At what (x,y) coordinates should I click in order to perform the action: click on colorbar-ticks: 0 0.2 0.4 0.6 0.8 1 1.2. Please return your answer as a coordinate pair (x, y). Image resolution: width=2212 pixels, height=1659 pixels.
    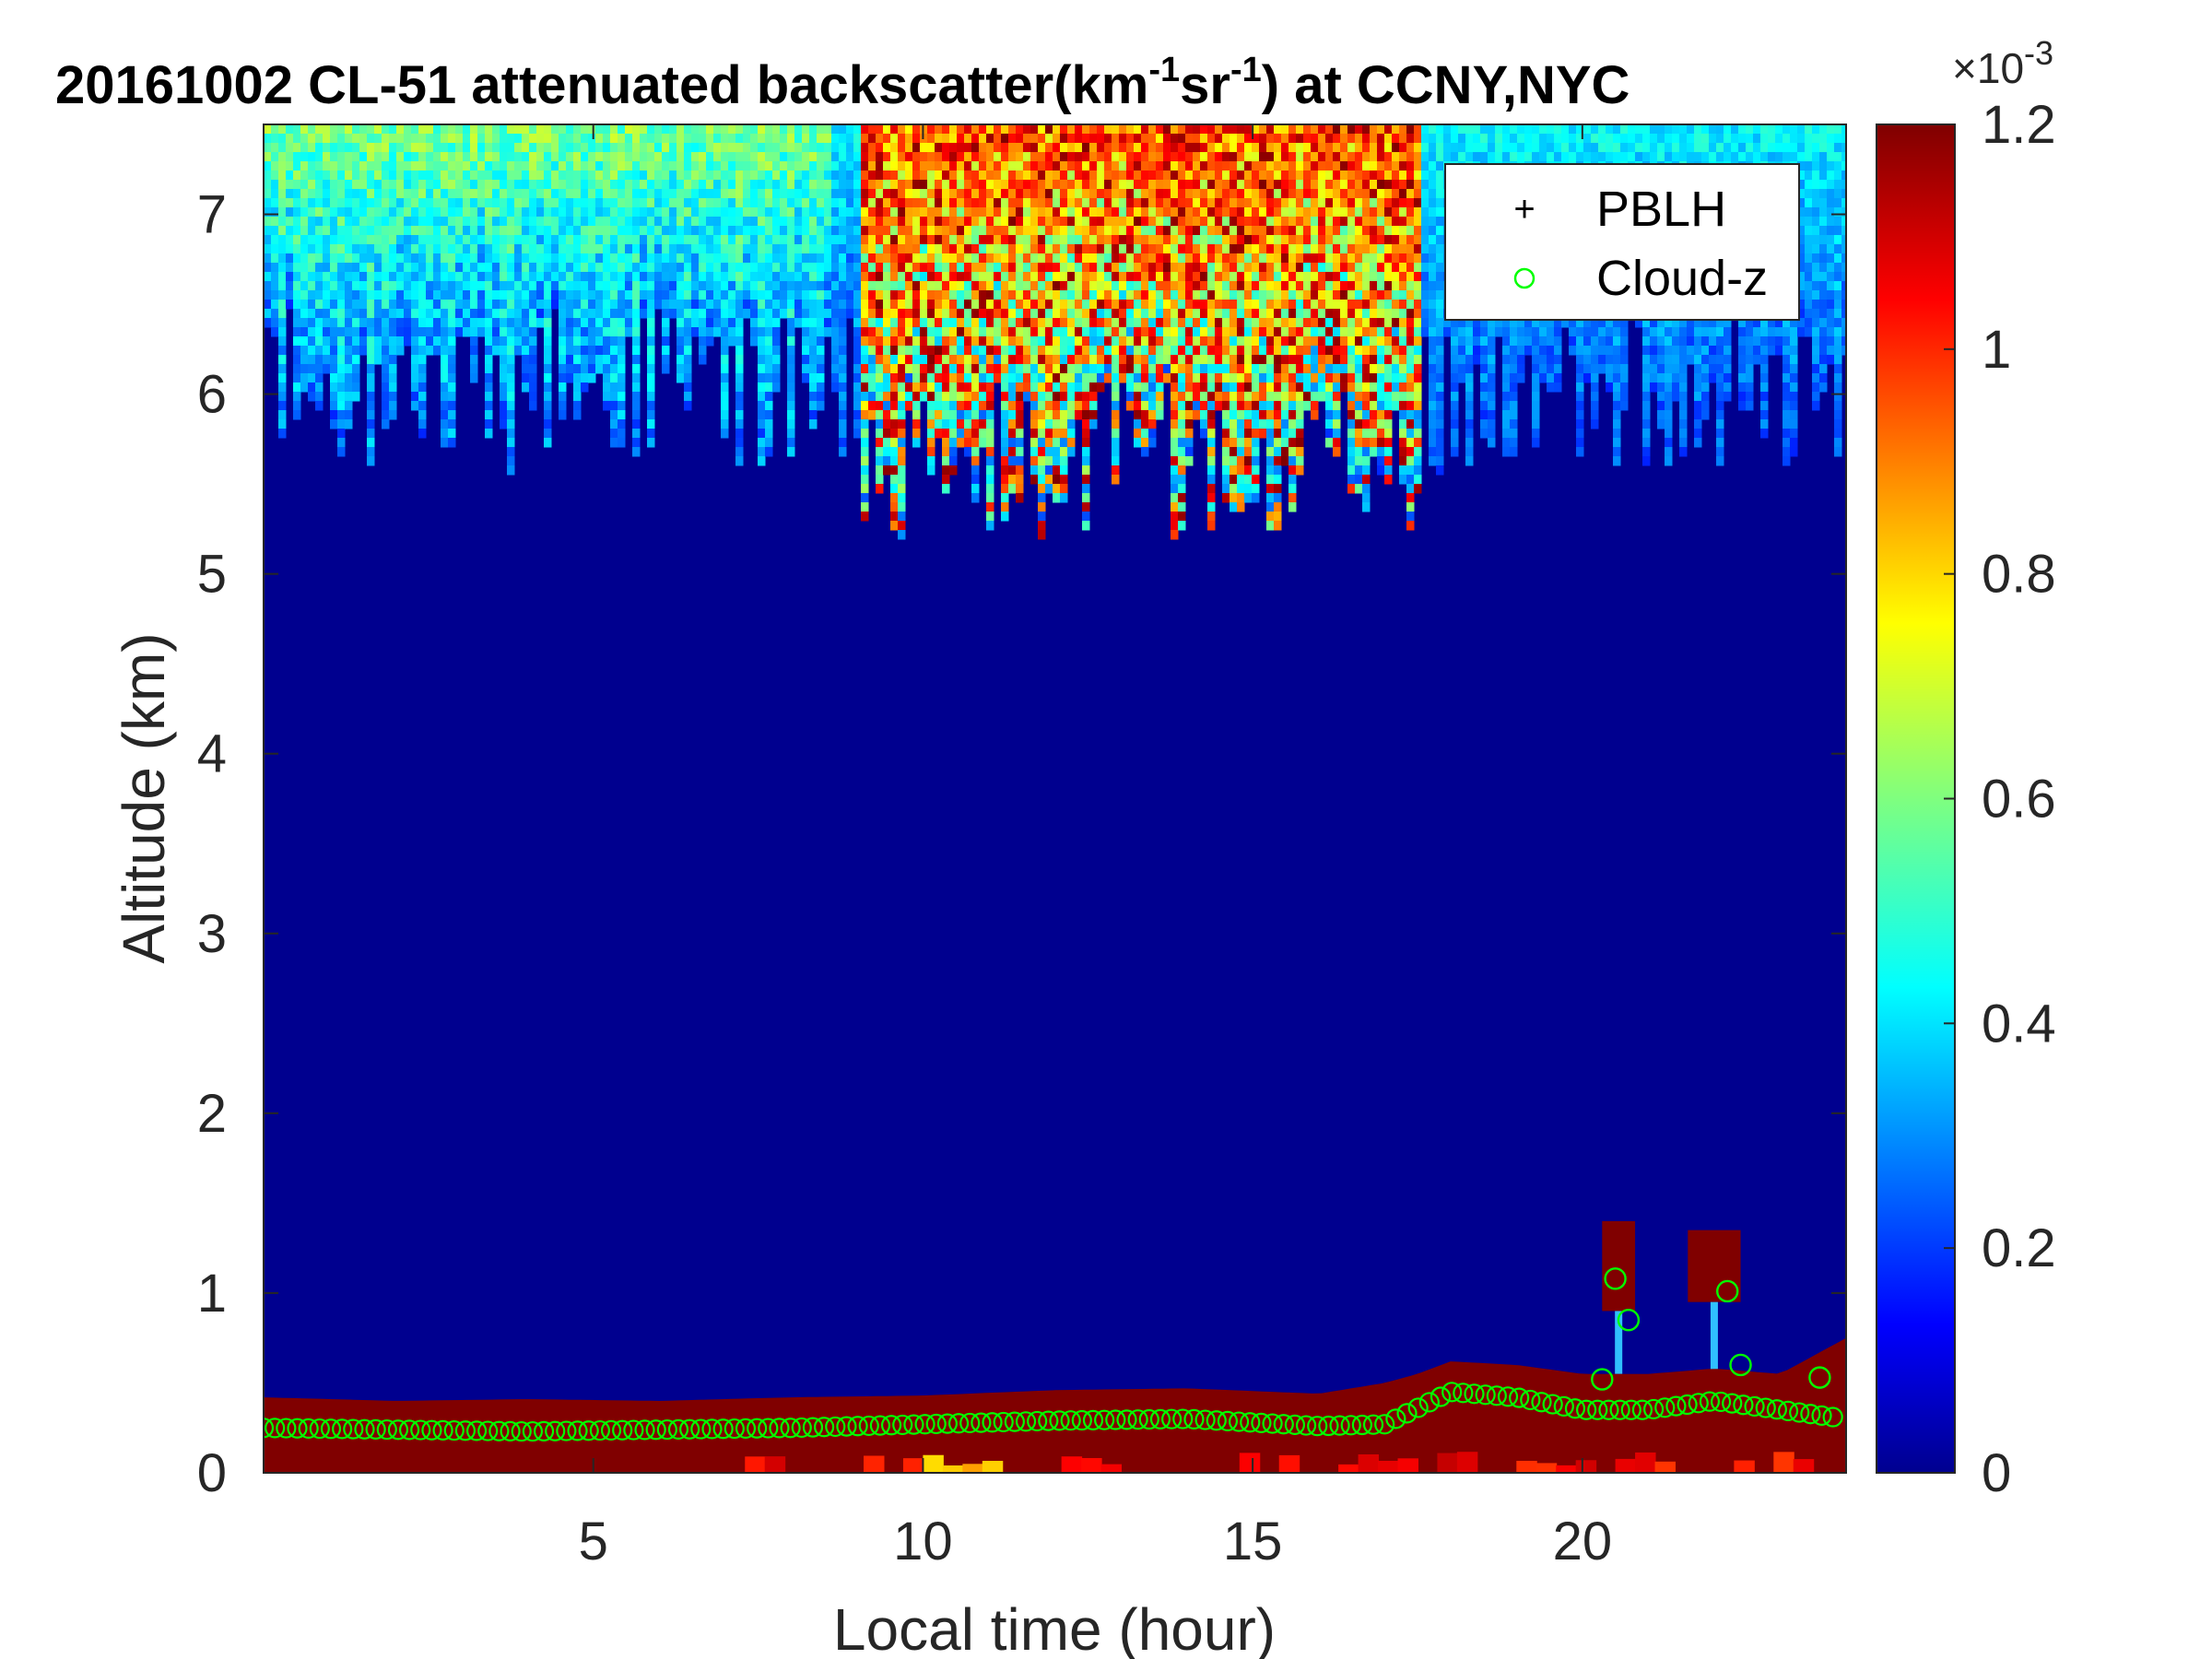
    Looking at the image, I should click on (2000, 799).